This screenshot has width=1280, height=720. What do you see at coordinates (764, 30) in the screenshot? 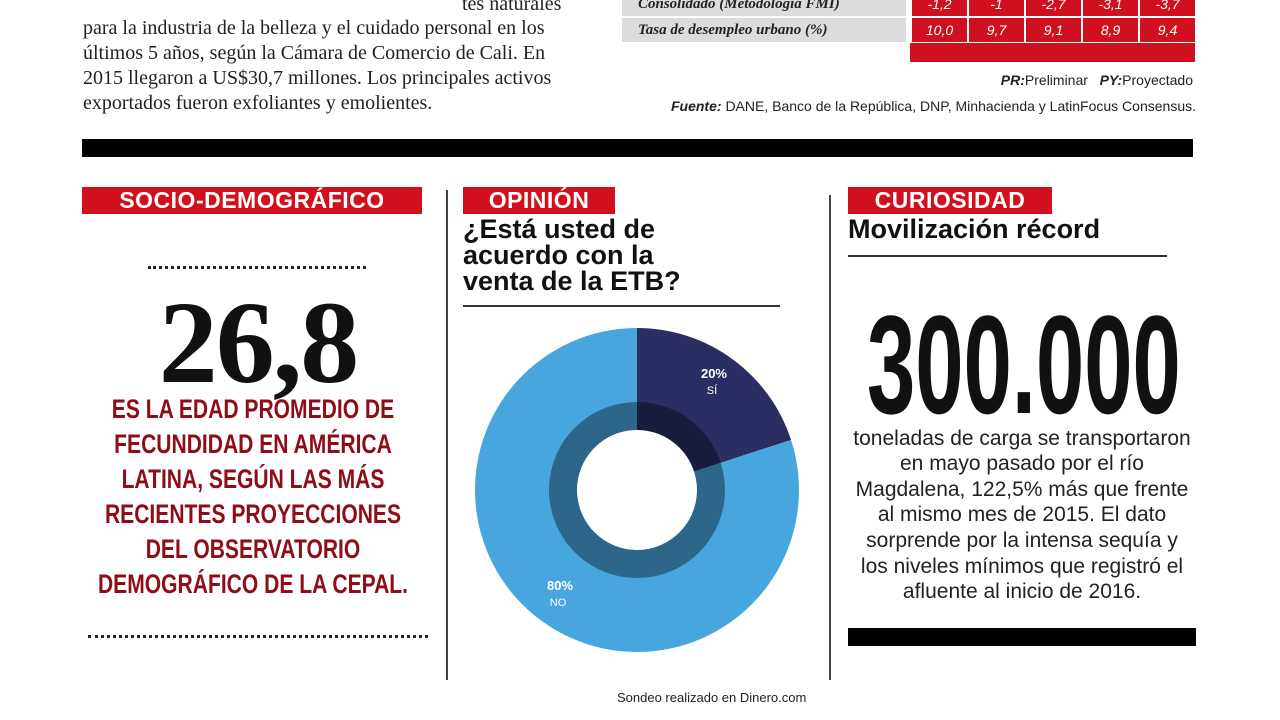
I see `row-label: Tasa de desempleo urbano (%)` at bounding box center [764, 30].